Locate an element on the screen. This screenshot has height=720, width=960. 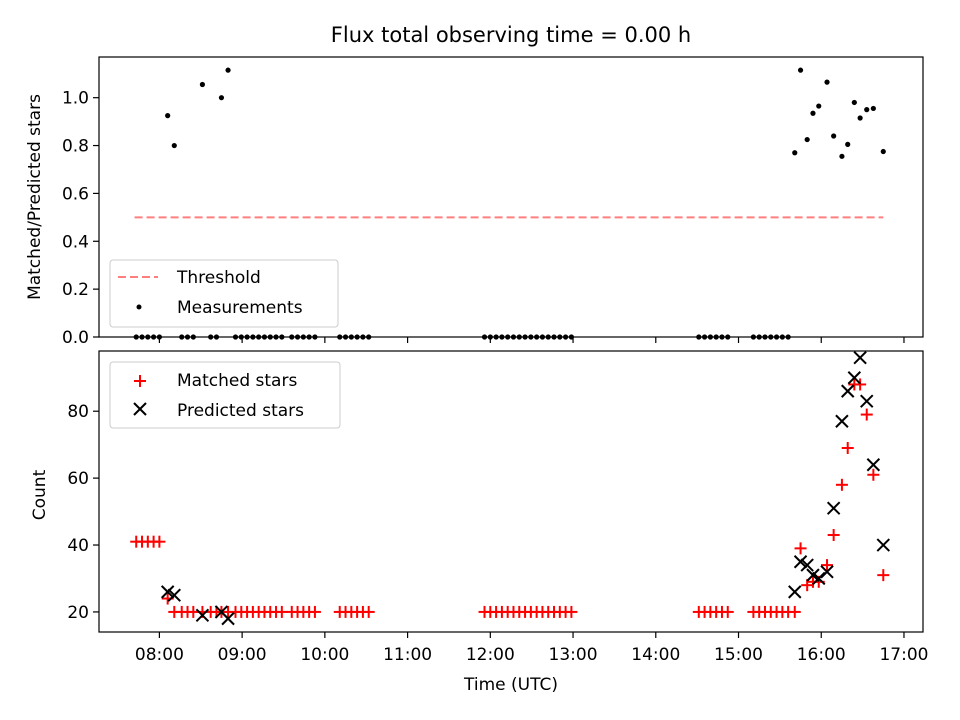
legend-measurements-label: Measurements is located at coordinates (240, 308).